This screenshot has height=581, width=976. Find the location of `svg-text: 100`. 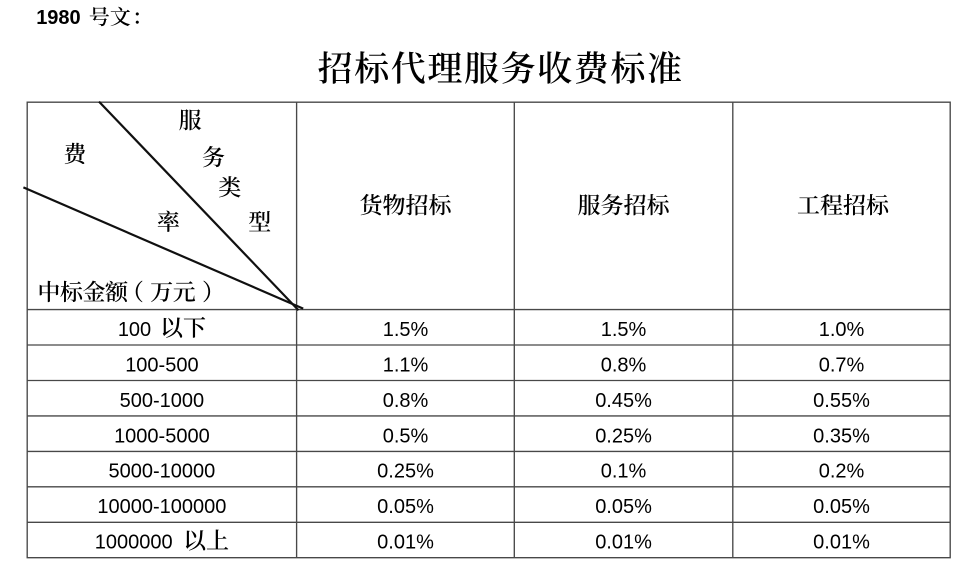

svg-text: 100 is located at coordinates (134, 330).